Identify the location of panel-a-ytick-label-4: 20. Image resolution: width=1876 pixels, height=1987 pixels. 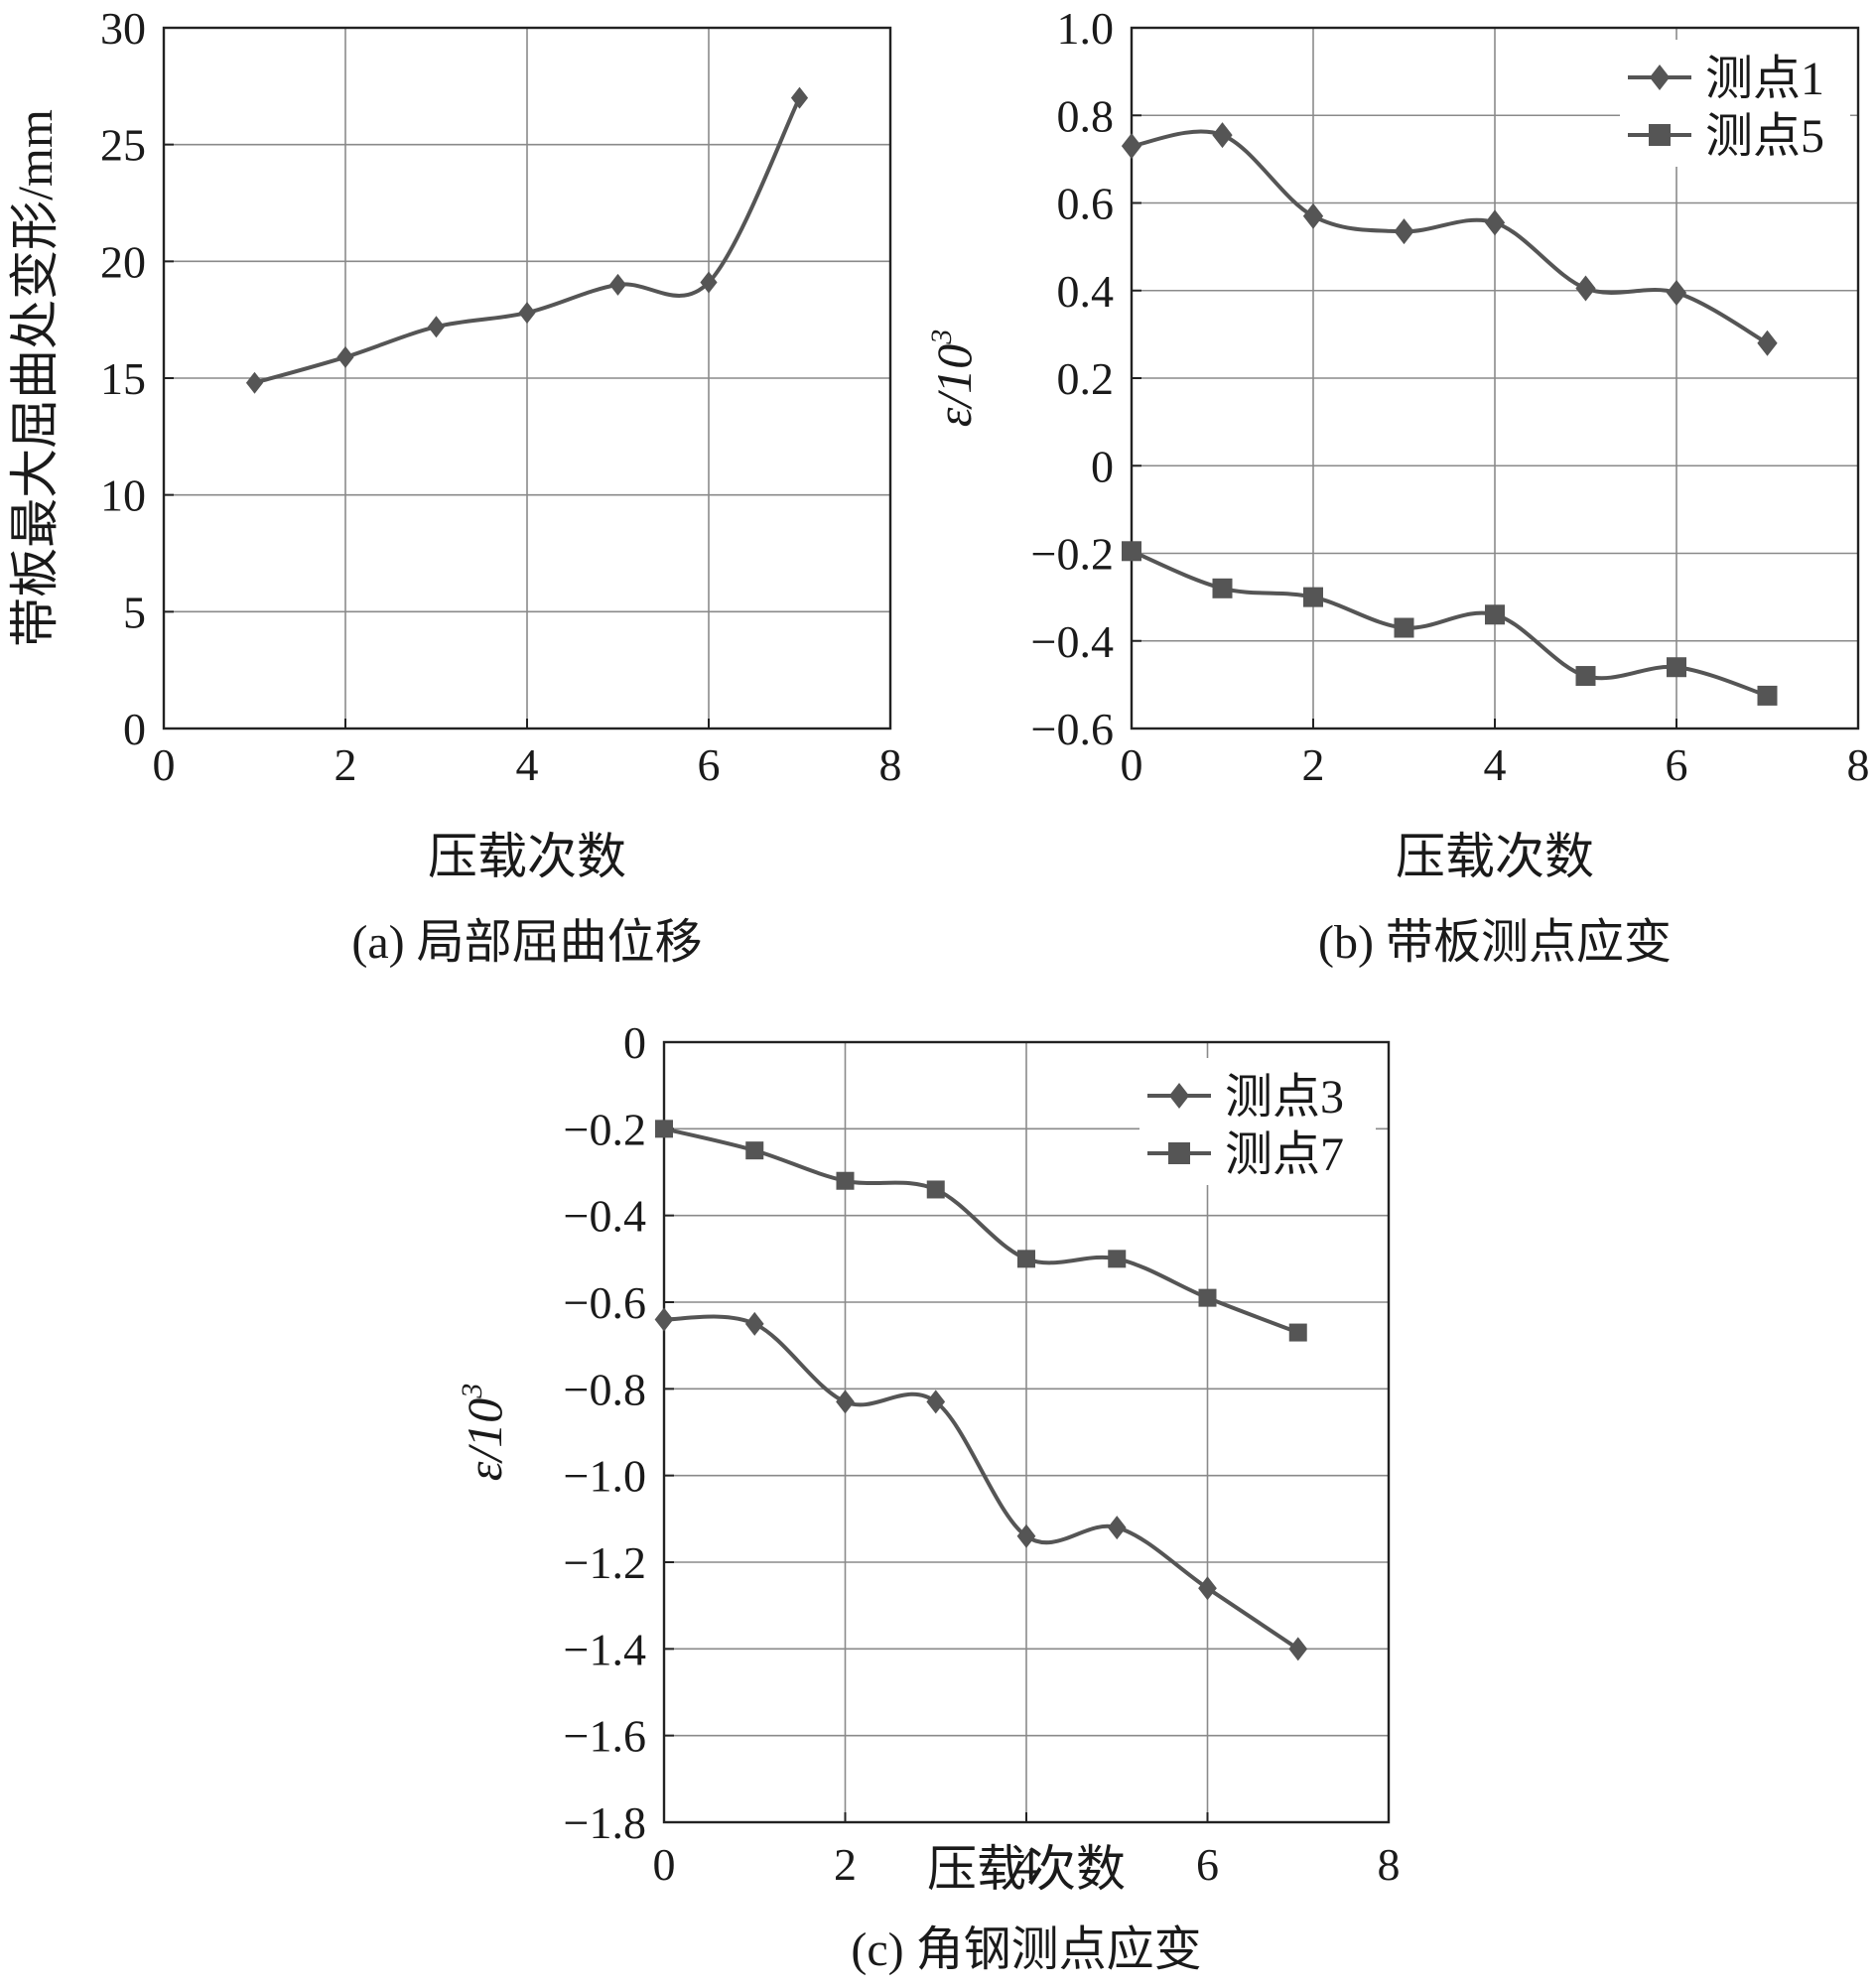
(123, 261).